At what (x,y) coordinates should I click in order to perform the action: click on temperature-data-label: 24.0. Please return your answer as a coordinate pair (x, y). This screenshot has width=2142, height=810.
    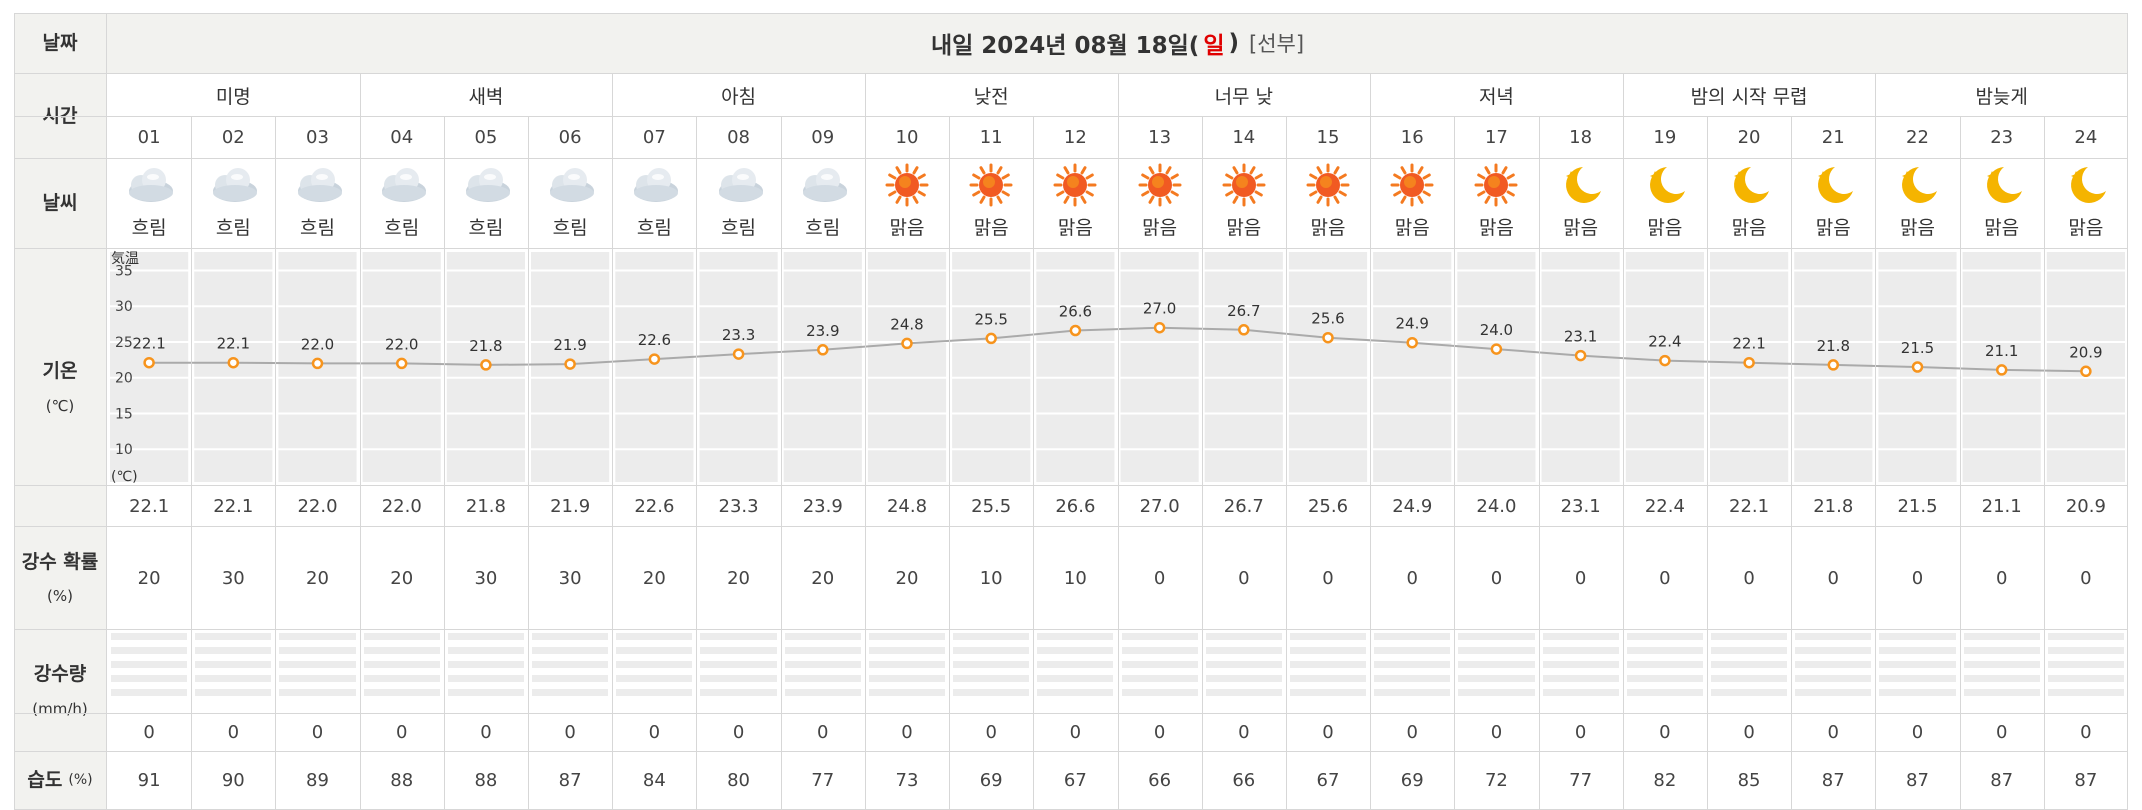
    Looking at the image, I should click on (1496, 330).